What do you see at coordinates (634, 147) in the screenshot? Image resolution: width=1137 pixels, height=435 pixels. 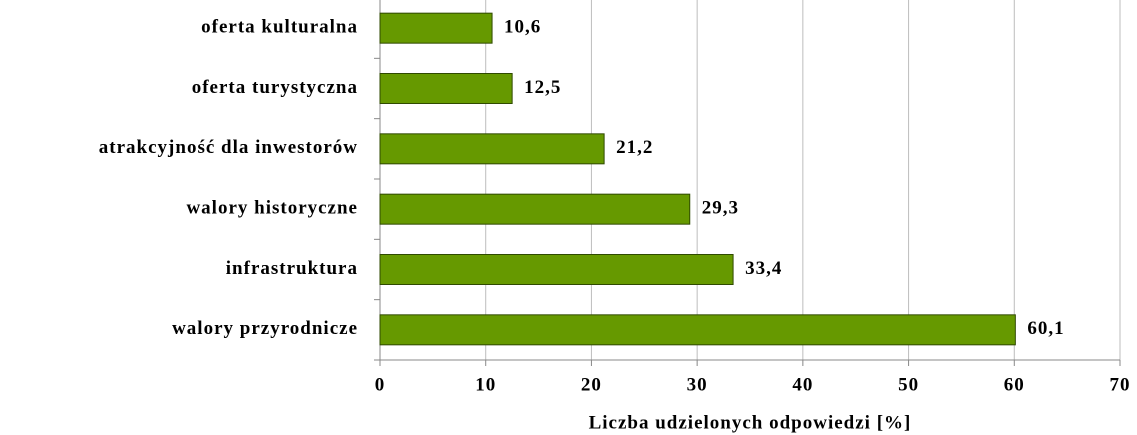 I see `data-label: 21,2` at bounding box center [634, 147].